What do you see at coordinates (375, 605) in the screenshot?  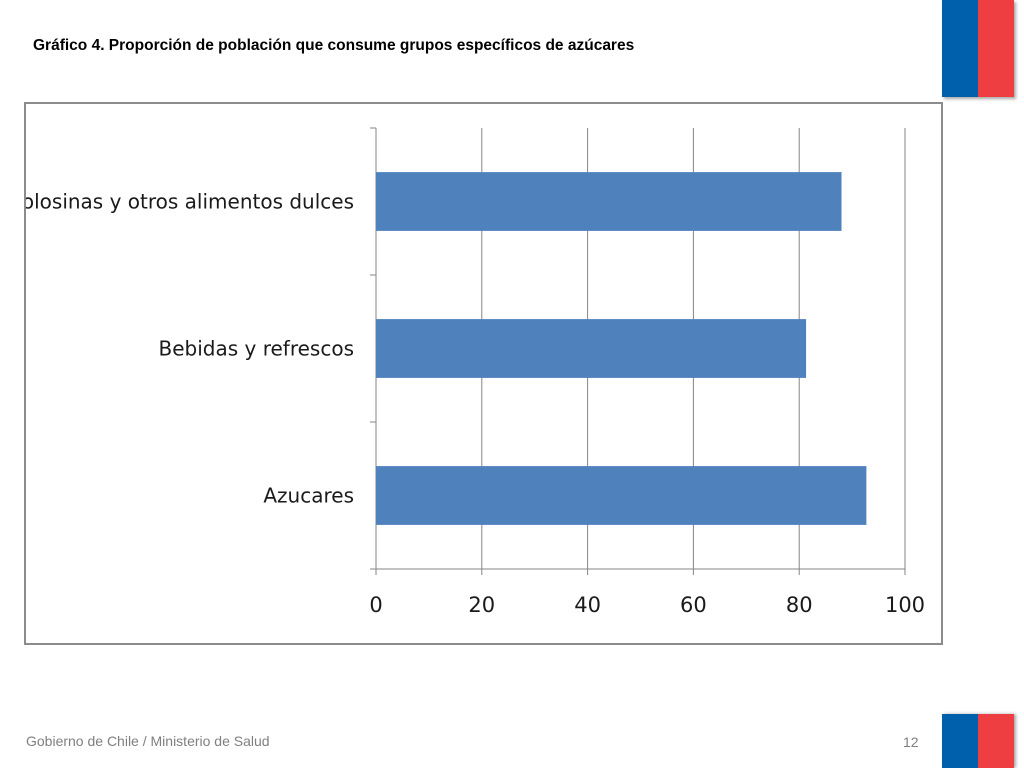 I see `x-tick-label: 0` at bounding box center [375, 605].